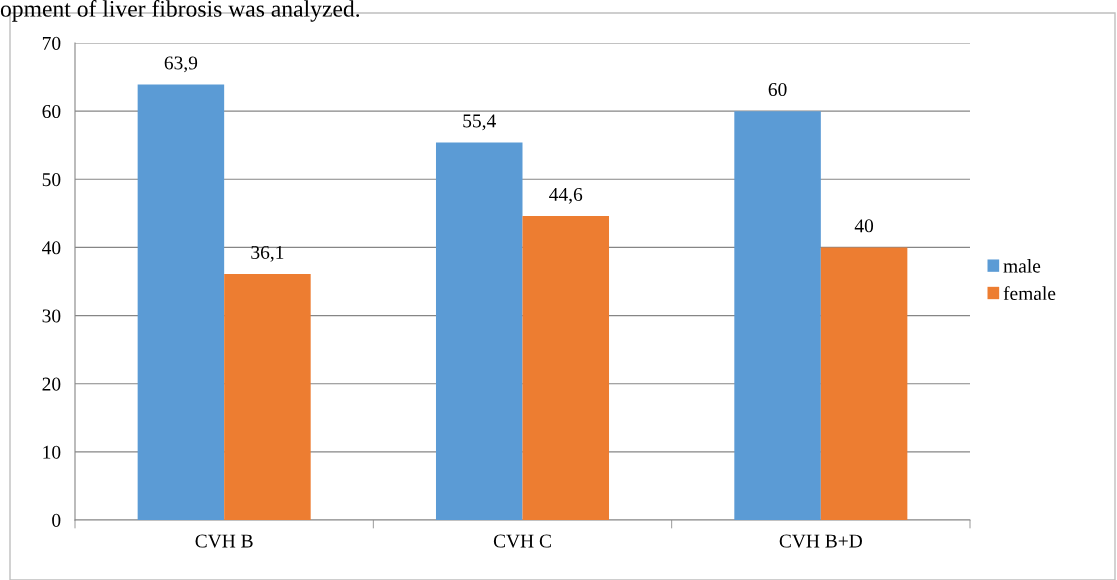 This screenshot has height=580, width=1117. Describe the element at coordinates (1029, 293) in the screenshot. I see `legend-label: female` at that location.